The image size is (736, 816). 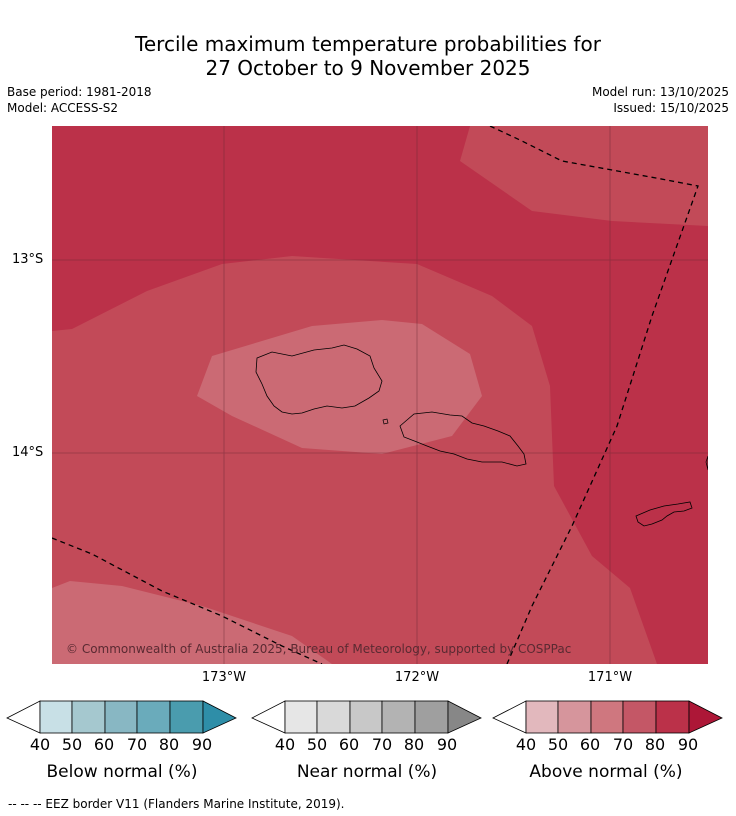 What do you see at coordinates (28, 259) in the screenshot?
I see `lat-label-13s: 13°S` at bounding box center [28, 259].